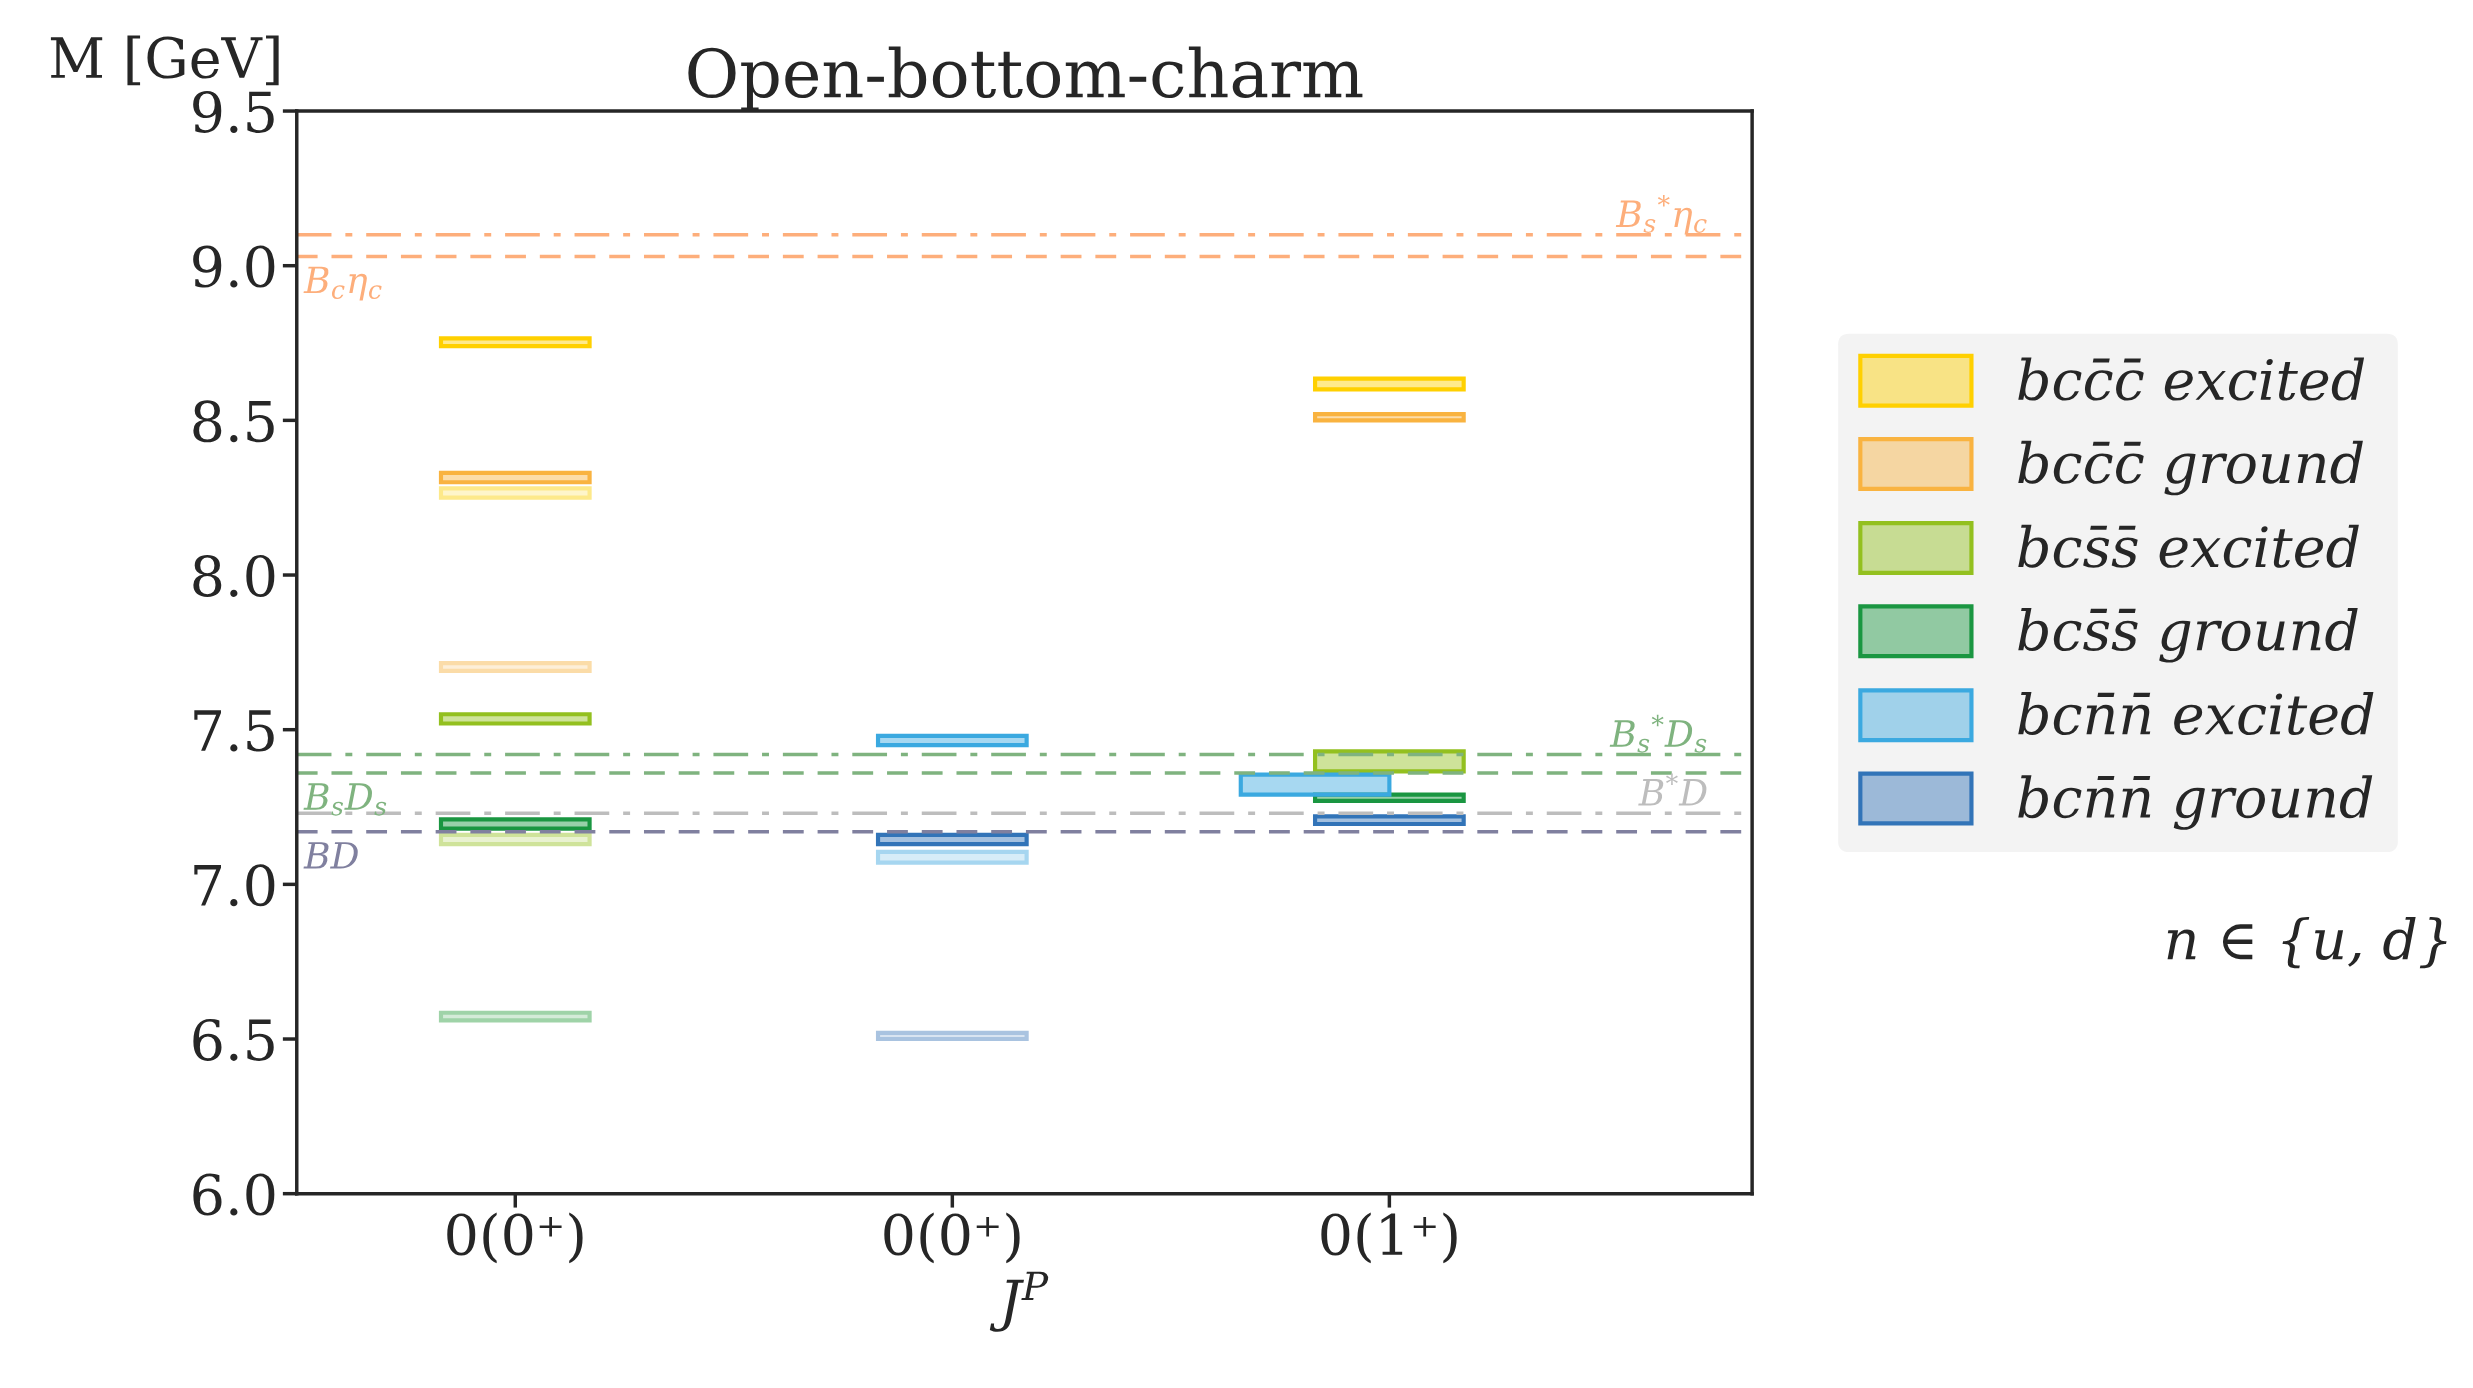 This screenshot has width=2473, height=1388. I want to click on ref-line-label: B$_{s}$$^{*}$η$_{c}$, so click(1661, 215).